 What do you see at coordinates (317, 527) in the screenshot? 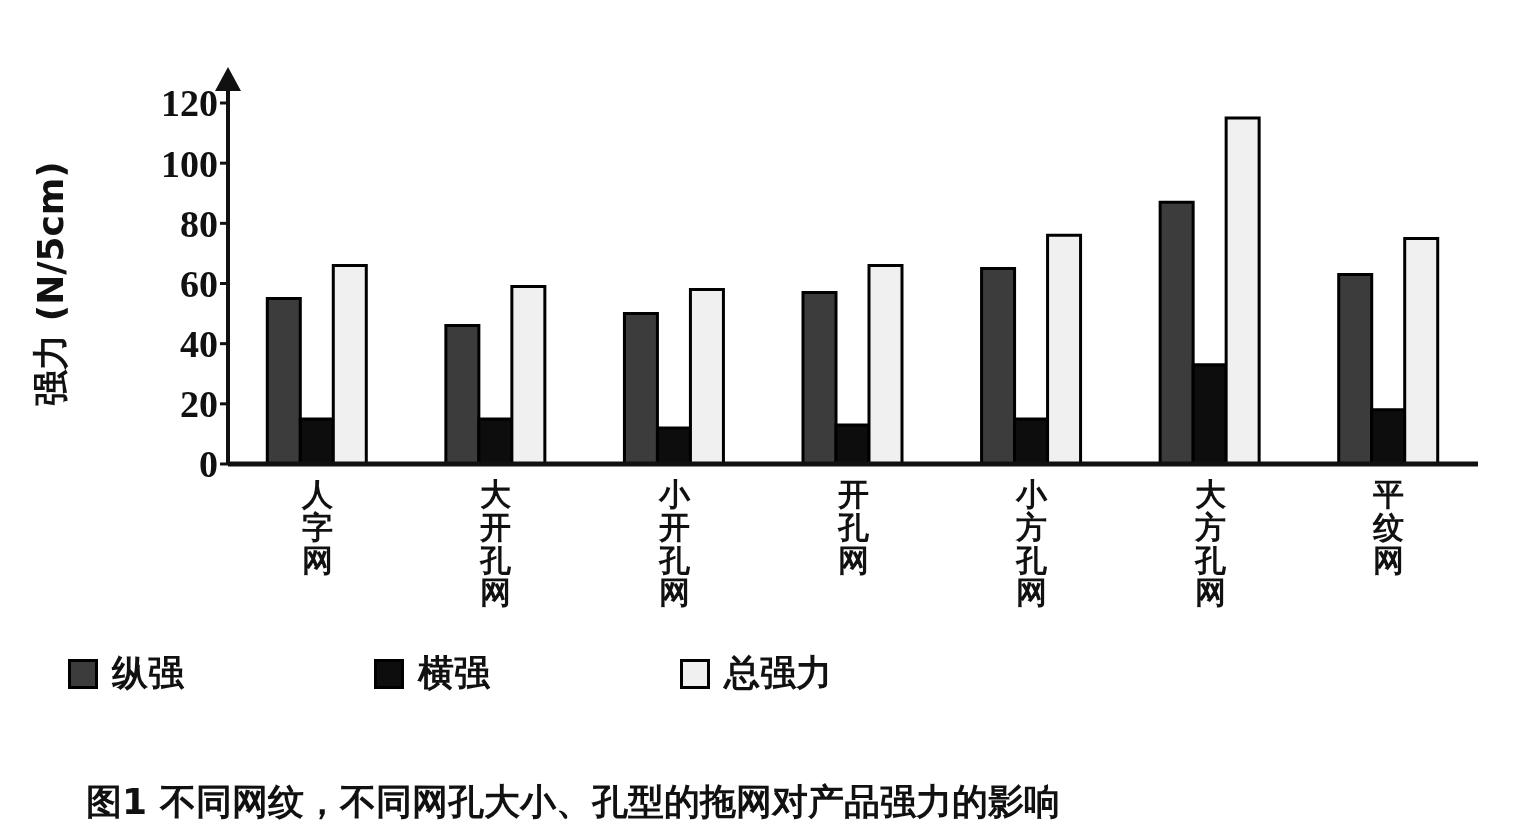
I see `x-tick-label: 人字网` at bounding box center [317, 527].